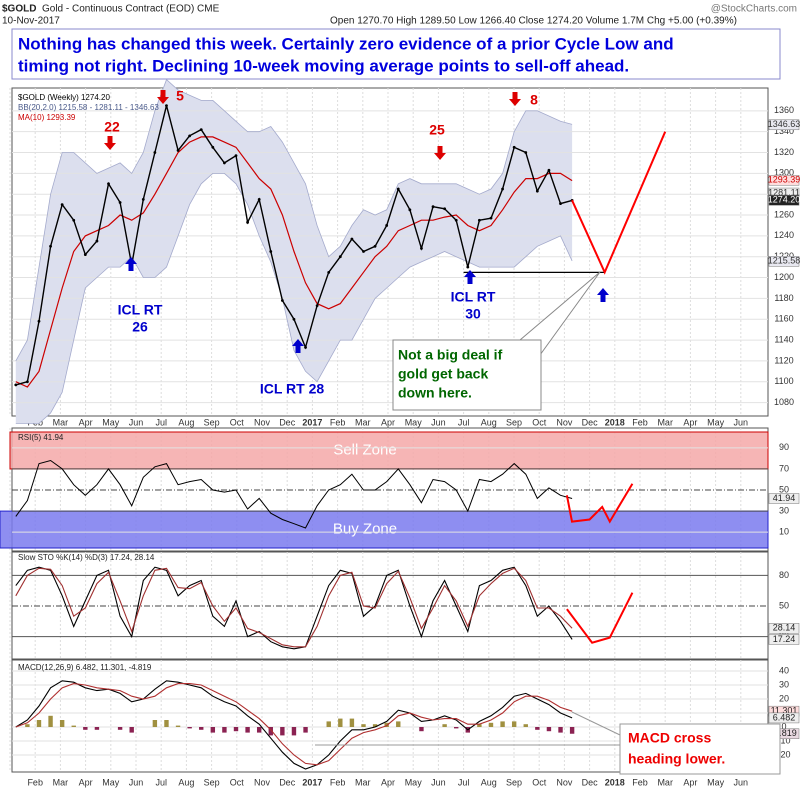 Image resolution: width=800 pixels, height=792 pixels. What do you see at coordinates (784, 510) in the screenshot?
I see `y-tick-label: 30` at bounding box center [784, 510].